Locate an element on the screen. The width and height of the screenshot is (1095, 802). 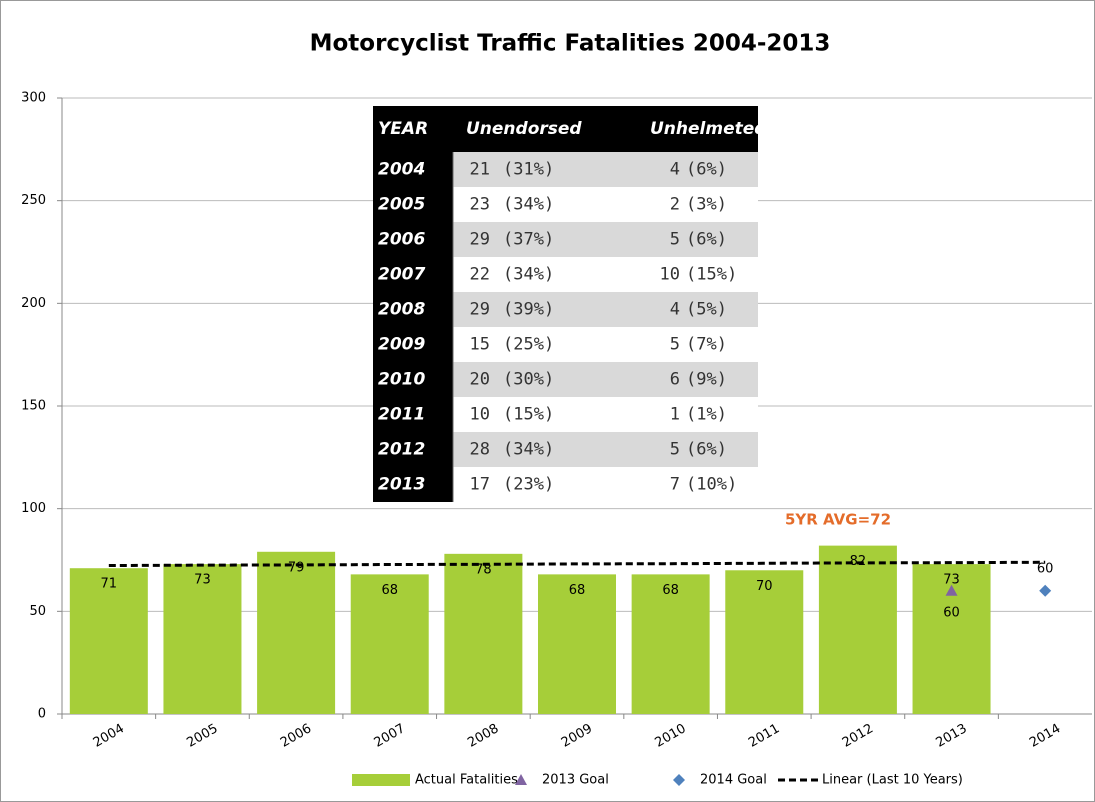
table-year-col is located at coordinates (413, 304).